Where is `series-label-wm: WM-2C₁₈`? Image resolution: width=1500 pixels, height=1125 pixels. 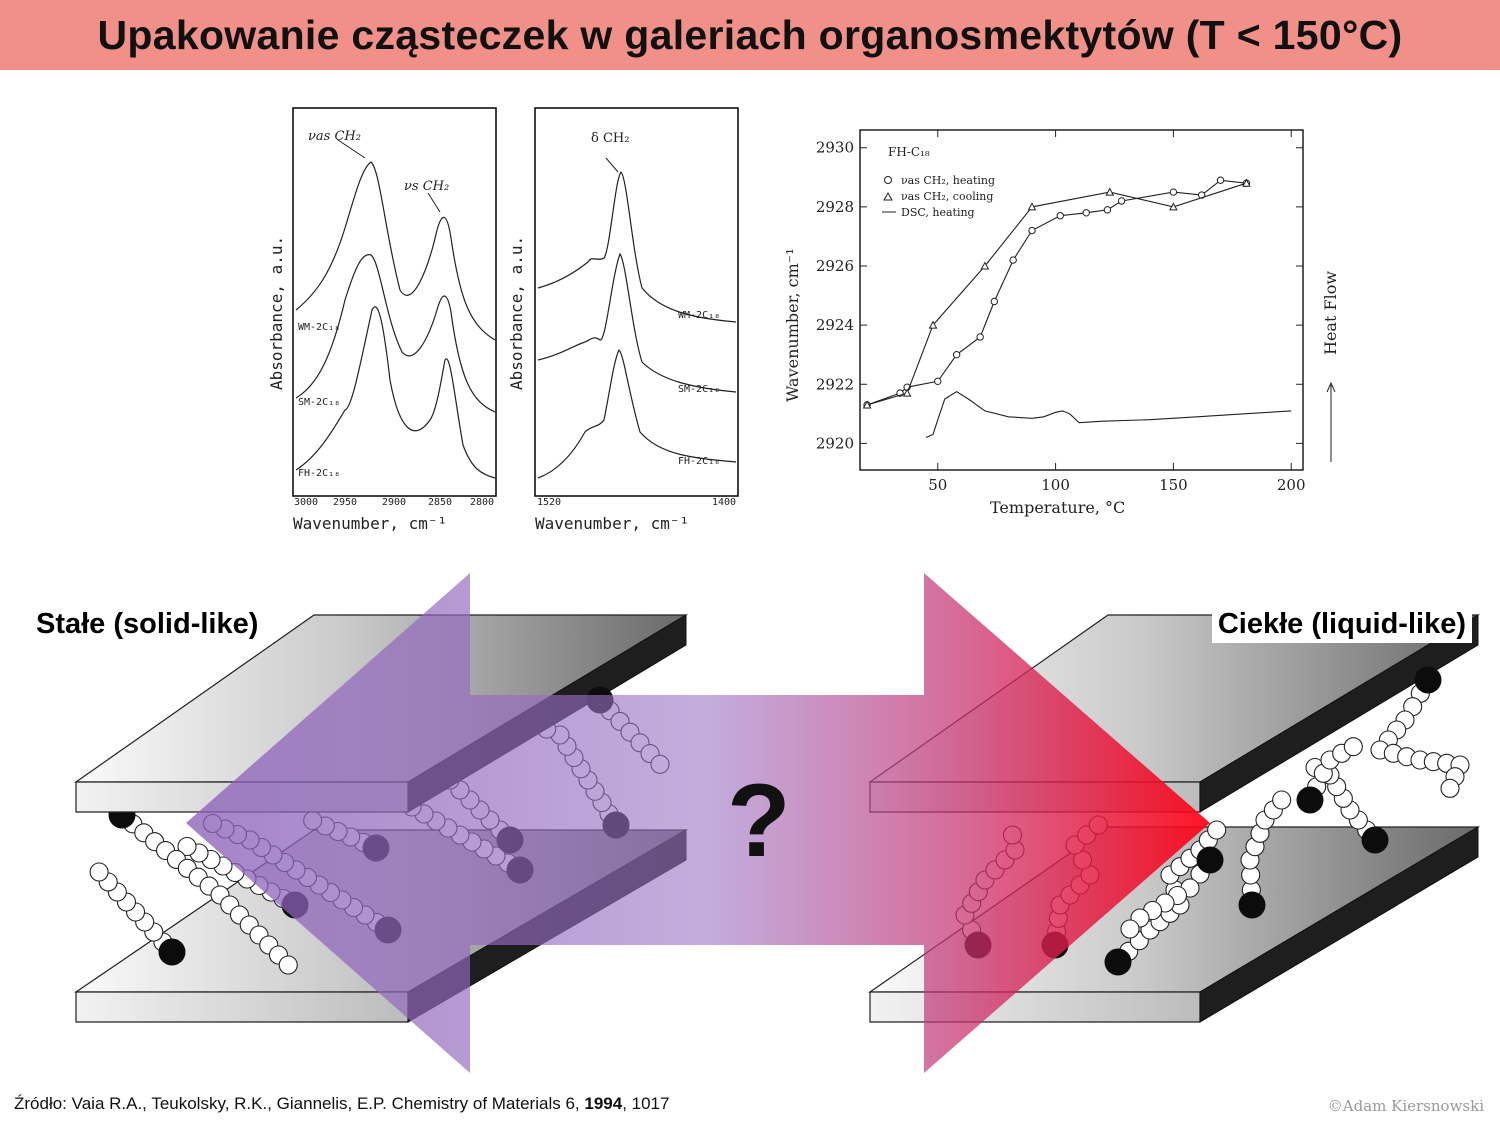
series-label-wm: WM-2C₁₈ is located at coordinates (319, 327).